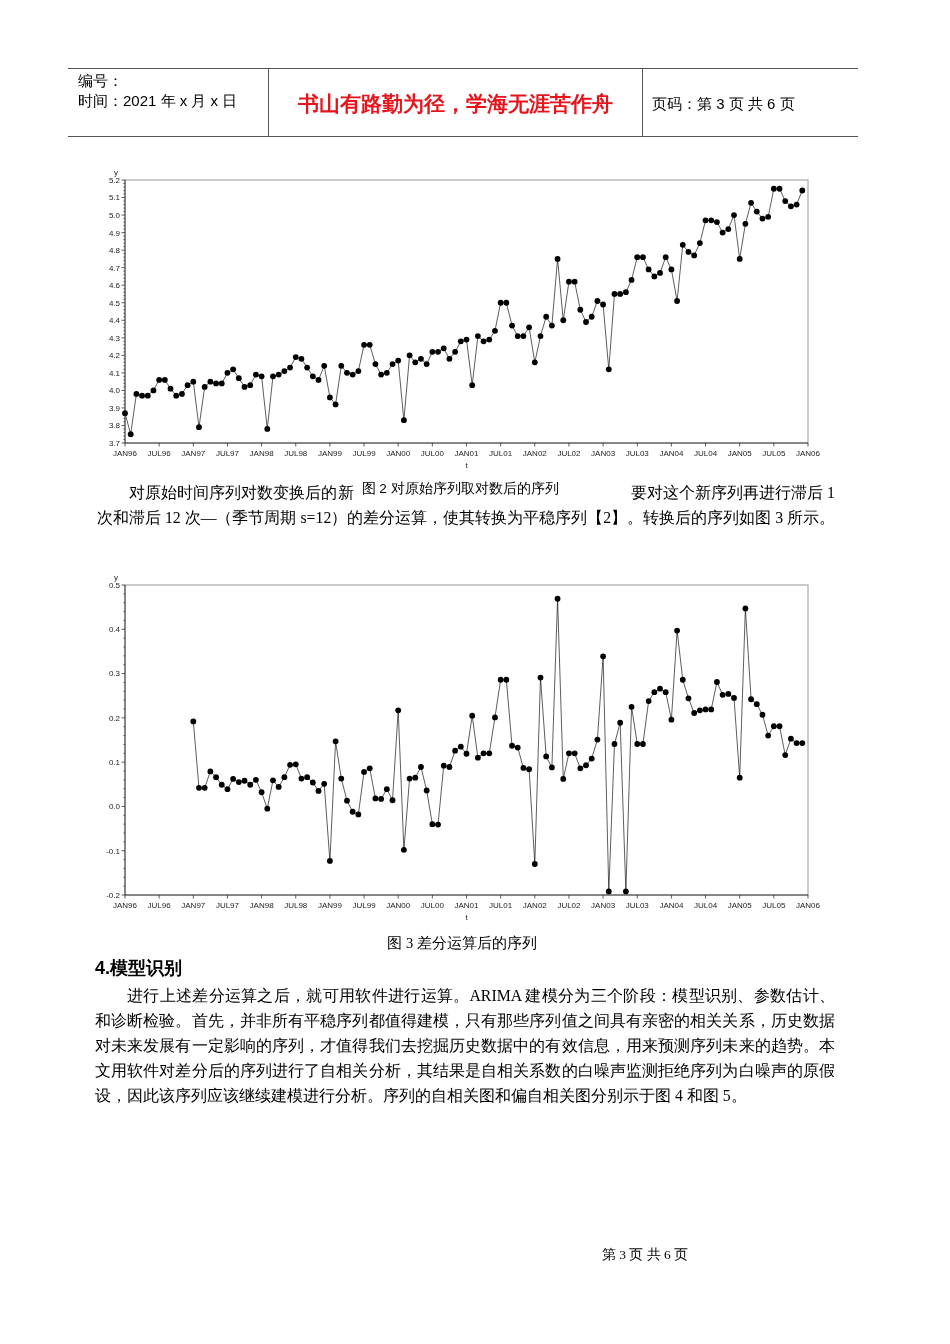  I want to click on y-tick-label: 0.1, so click(114, 763).